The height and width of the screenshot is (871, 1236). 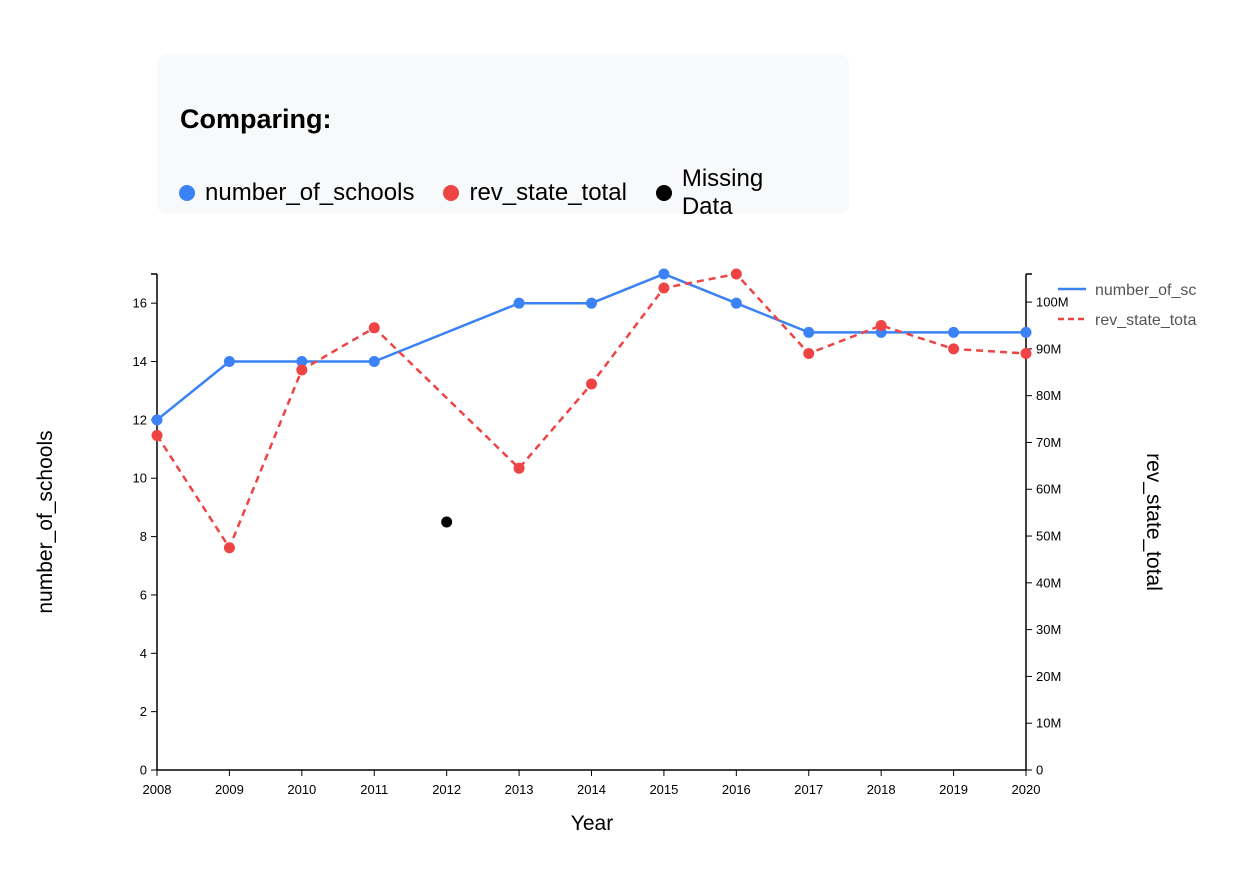 I want to click on legend-dot-blue, so click(x=187, y=193).